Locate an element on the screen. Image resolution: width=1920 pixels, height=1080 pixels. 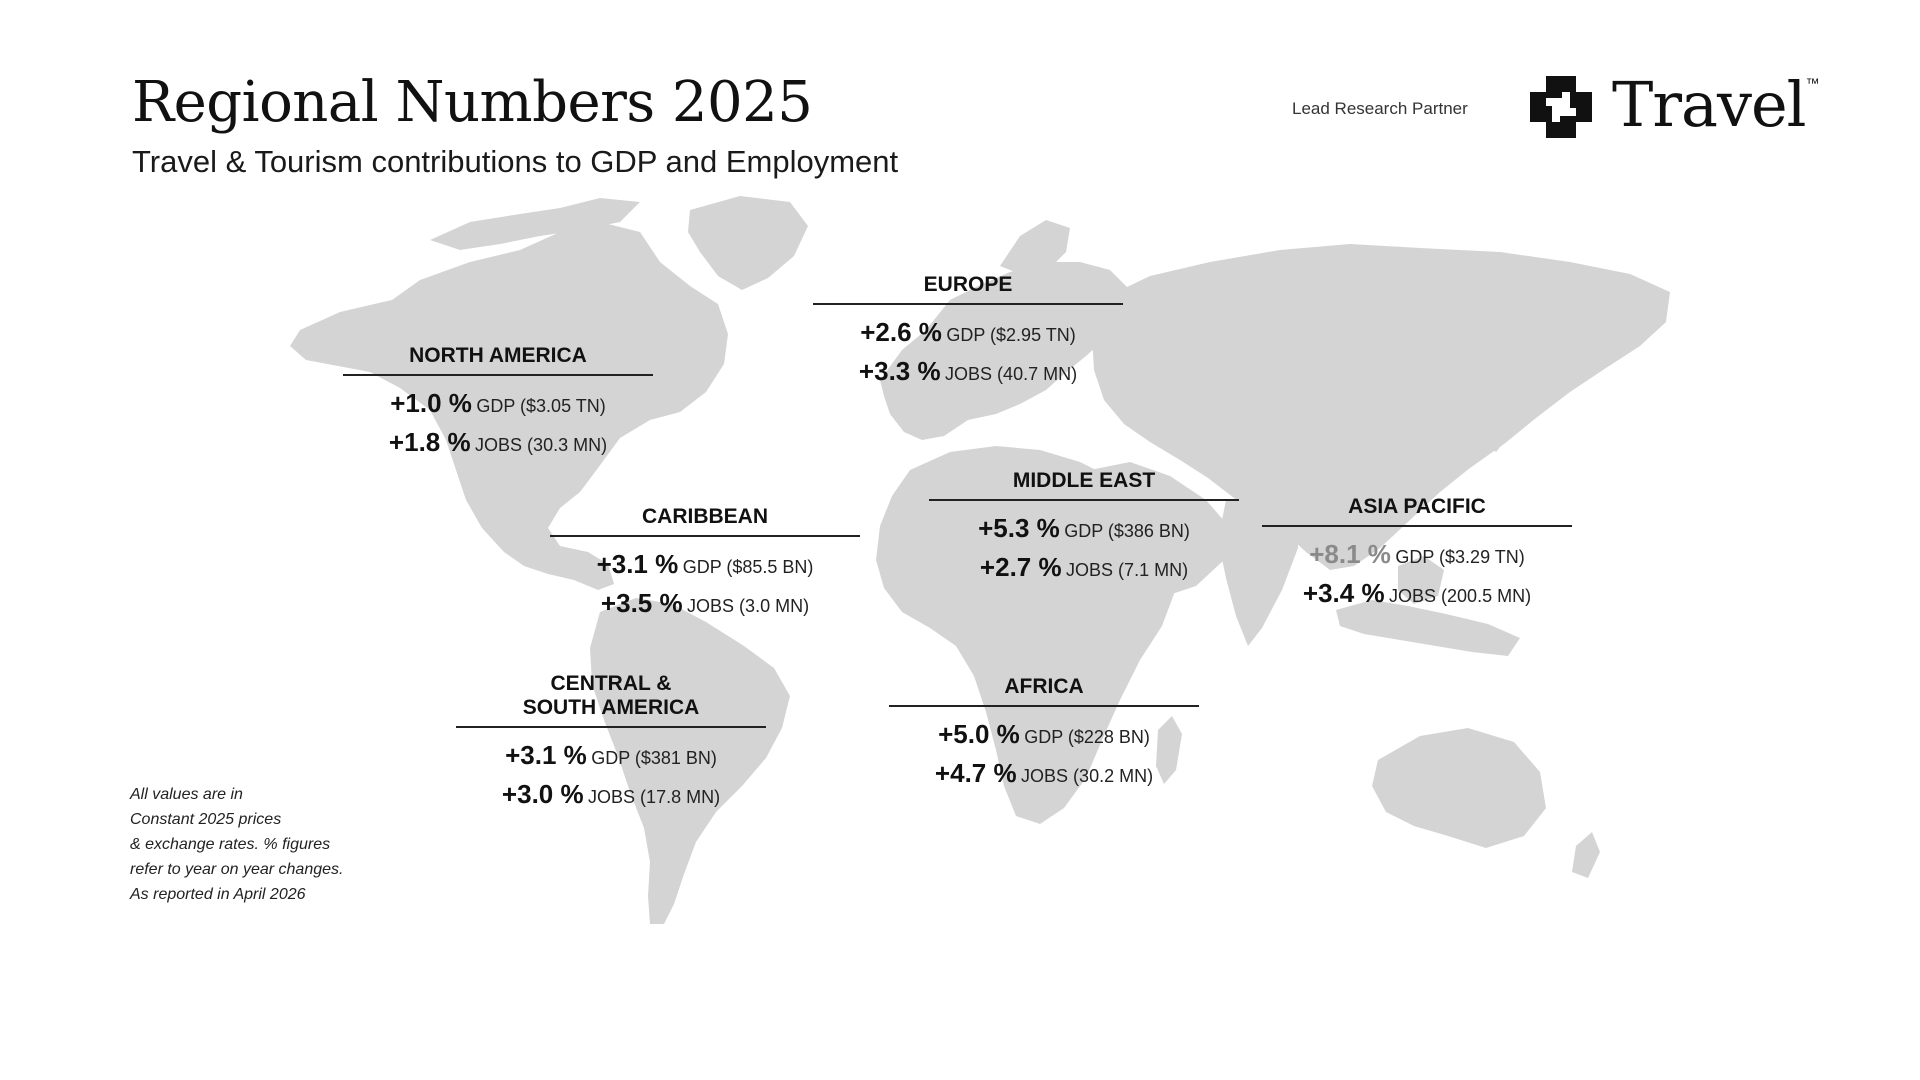
landmass-madagascar is located at coordinates (1169, 750).